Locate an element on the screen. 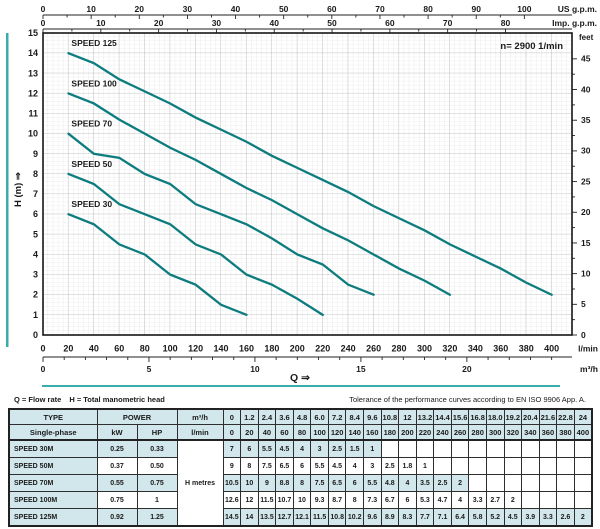  lmin-tick-label: 300 is located at coordinates (424, 349).